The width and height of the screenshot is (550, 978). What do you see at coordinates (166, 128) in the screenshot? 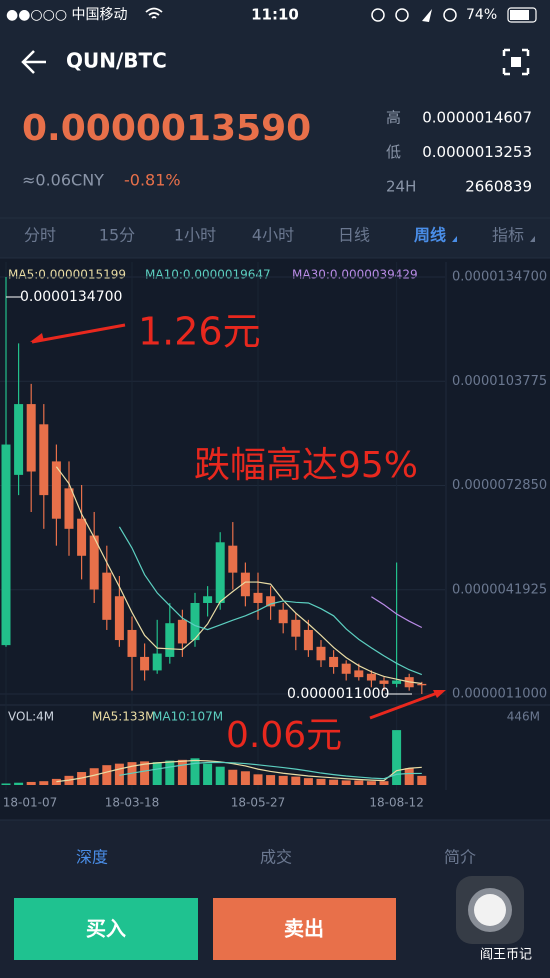
I see `last-price: 0.0000013590` at bounding box center [166, 128].